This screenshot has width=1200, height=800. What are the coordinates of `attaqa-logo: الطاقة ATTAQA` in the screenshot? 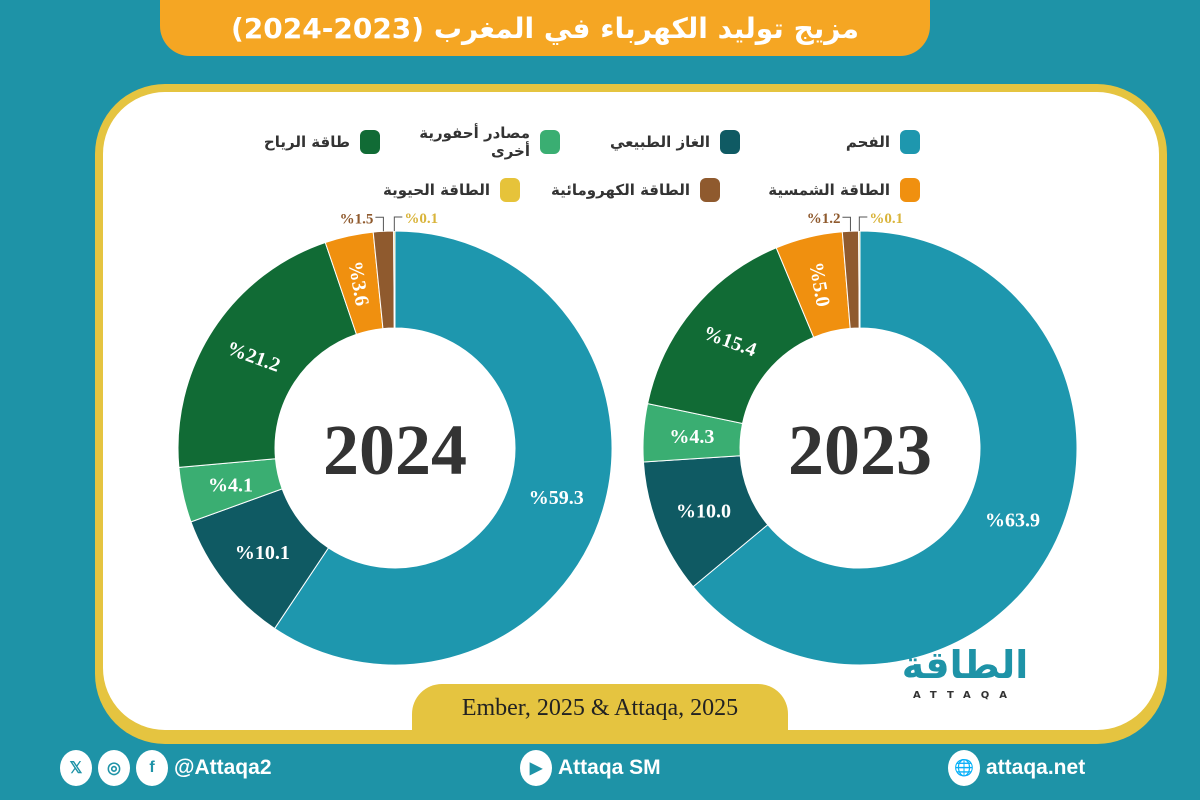 It's located at (965, 672).